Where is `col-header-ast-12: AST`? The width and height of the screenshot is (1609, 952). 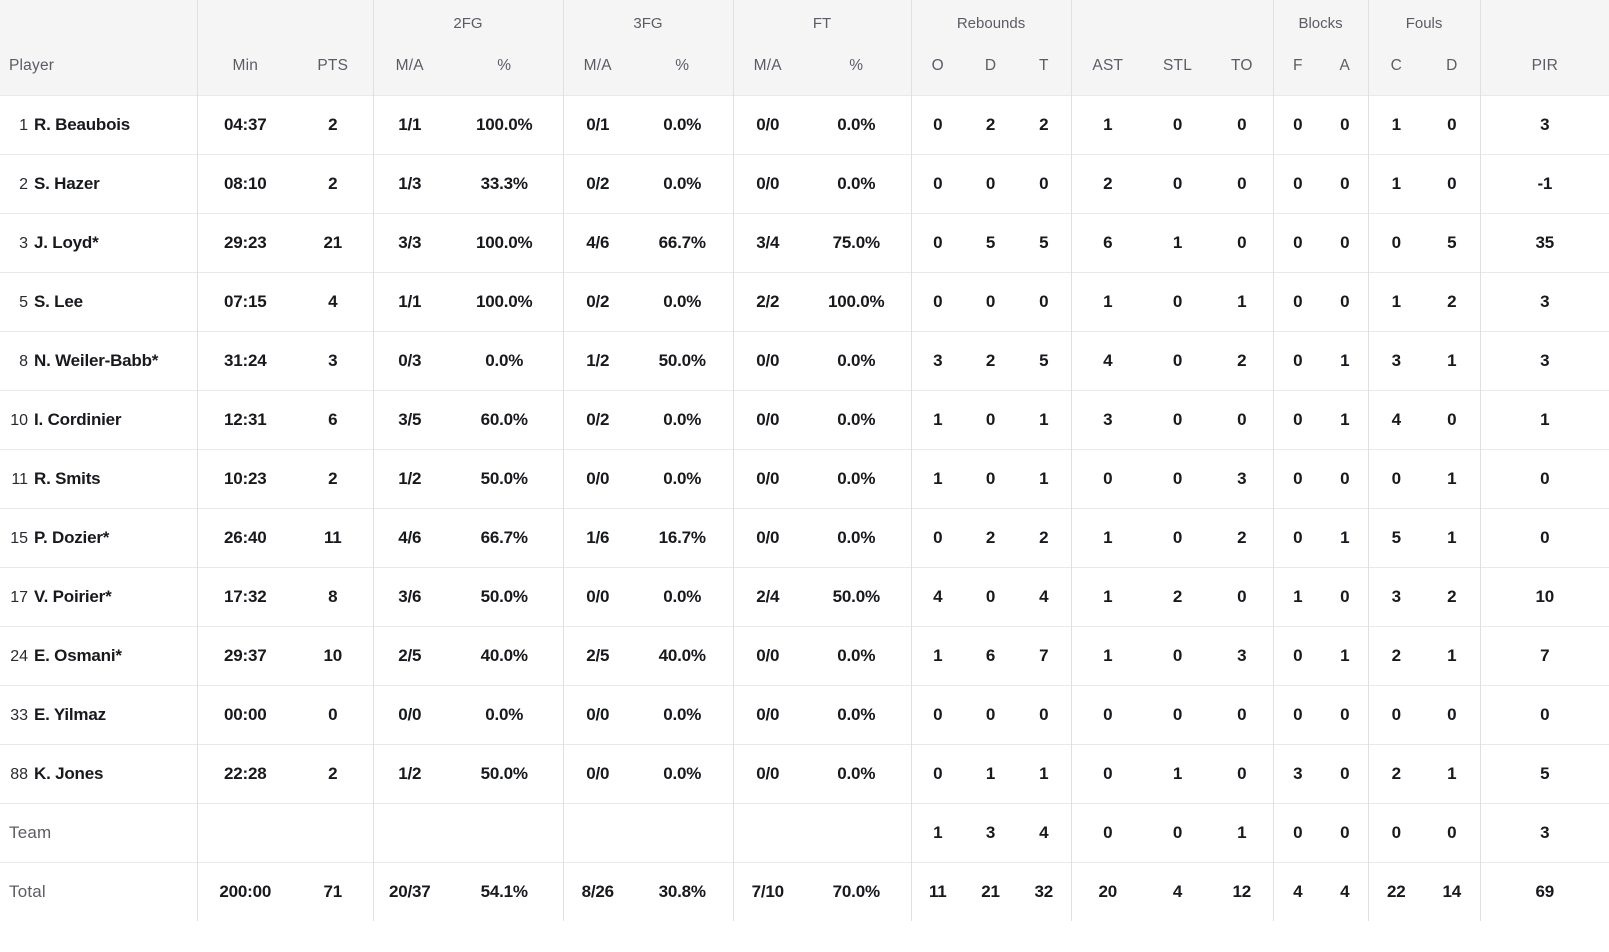 col-header-ast-12: AST is located at coordinates (1107, 66).